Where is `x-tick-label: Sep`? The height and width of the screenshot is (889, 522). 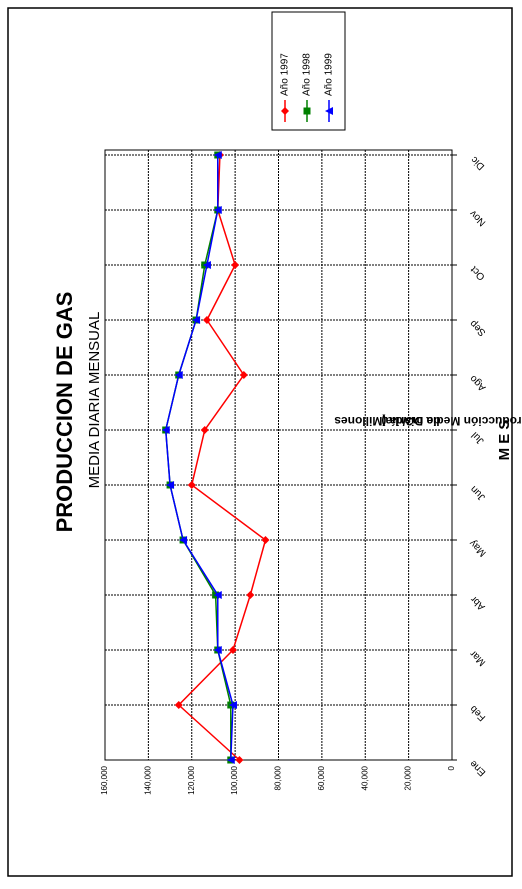
x-tick-label: Sep is located at coordinates (478, 327).